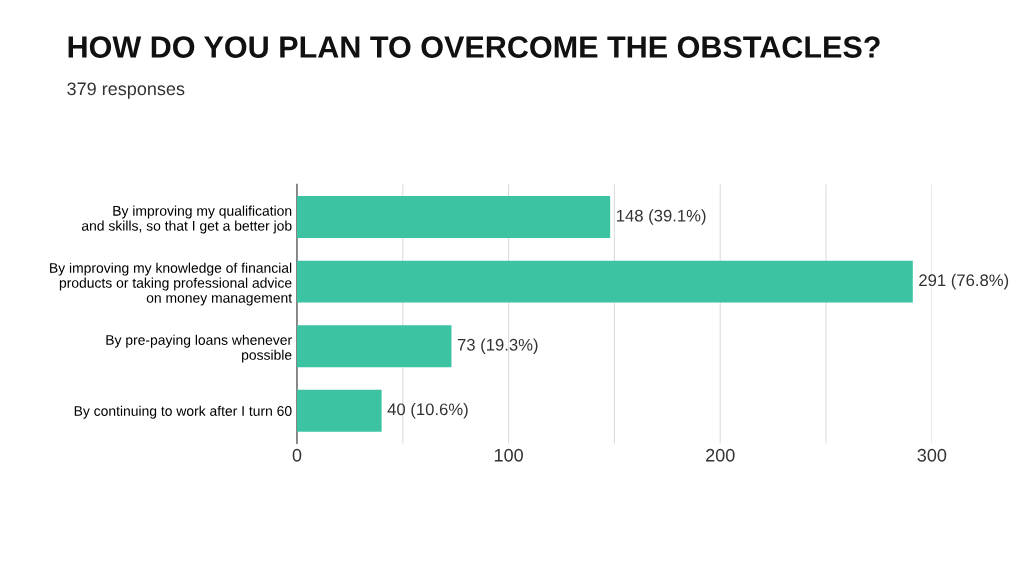 The image size is (1024, 576). What do you see at coordinates (427, 410) in the screenshot?
I see `data-label: 40 (10.6%)` at bounding box center [427, 410].